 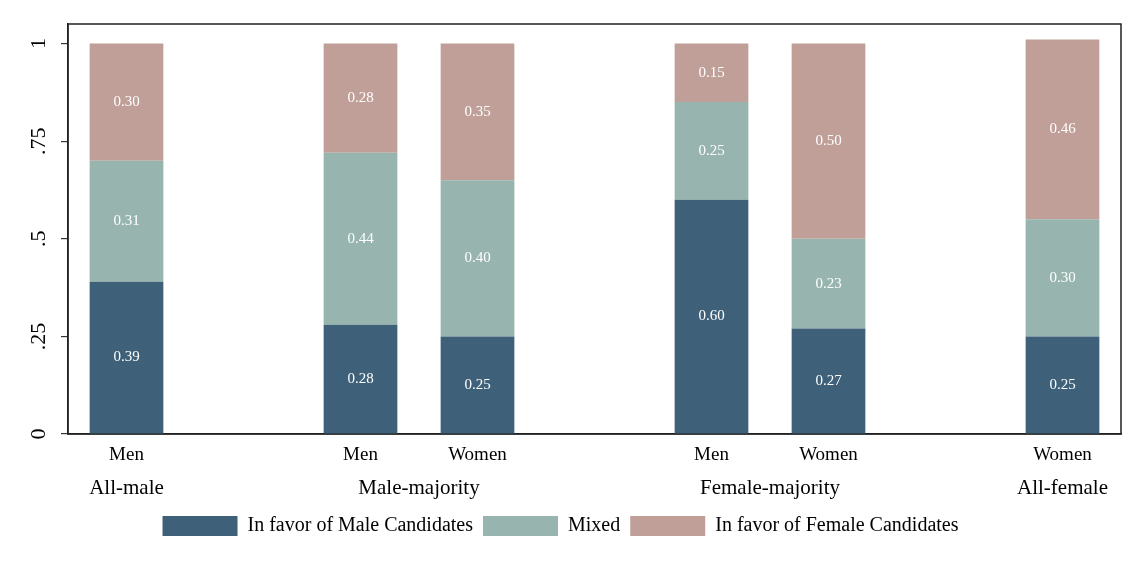 I want to click on y-tick-label: .25, so click(x=38, y=336).